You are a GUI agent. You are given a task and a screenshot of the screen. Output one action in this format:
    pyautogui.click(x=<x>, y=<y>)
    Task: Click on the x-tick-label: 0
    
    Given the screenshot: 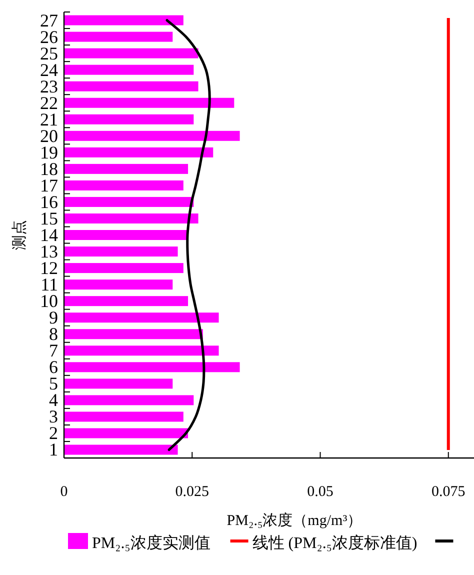 What is the action you would take?
    pyautogui.click(x=64, y=492)
    